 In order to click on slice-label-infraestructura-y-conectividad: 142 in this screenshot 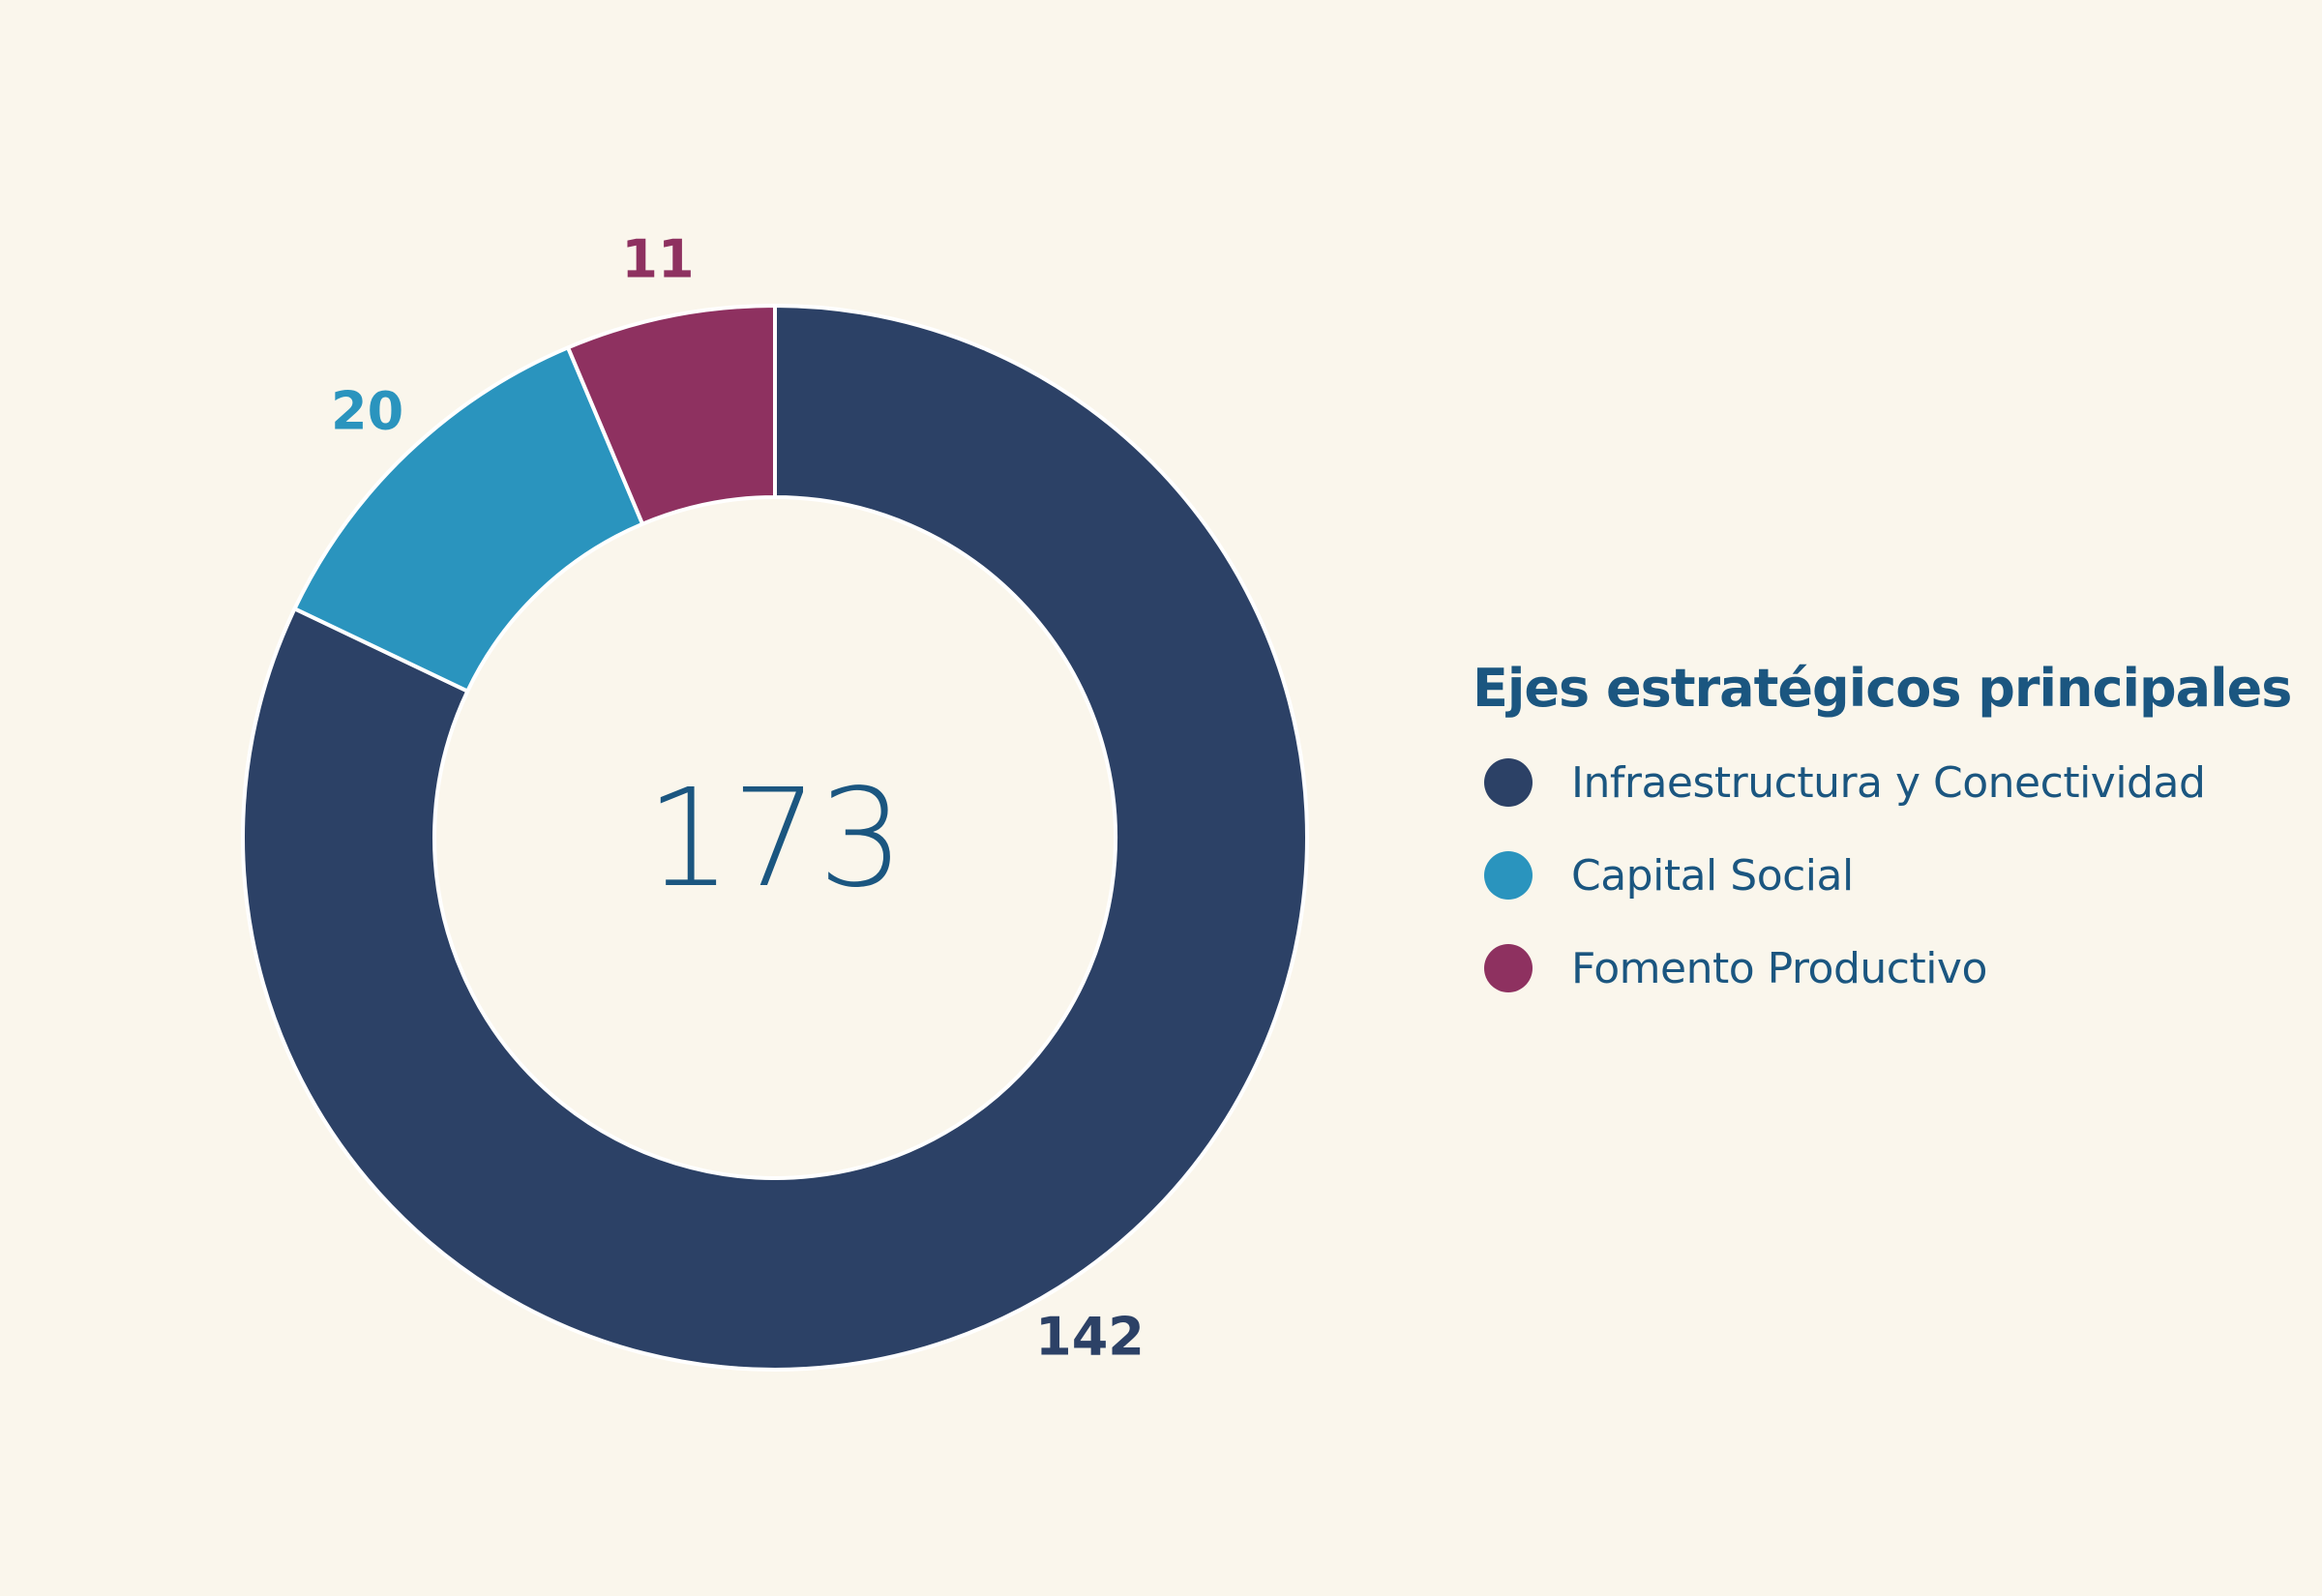, I will do `click(1090, 1336)`.